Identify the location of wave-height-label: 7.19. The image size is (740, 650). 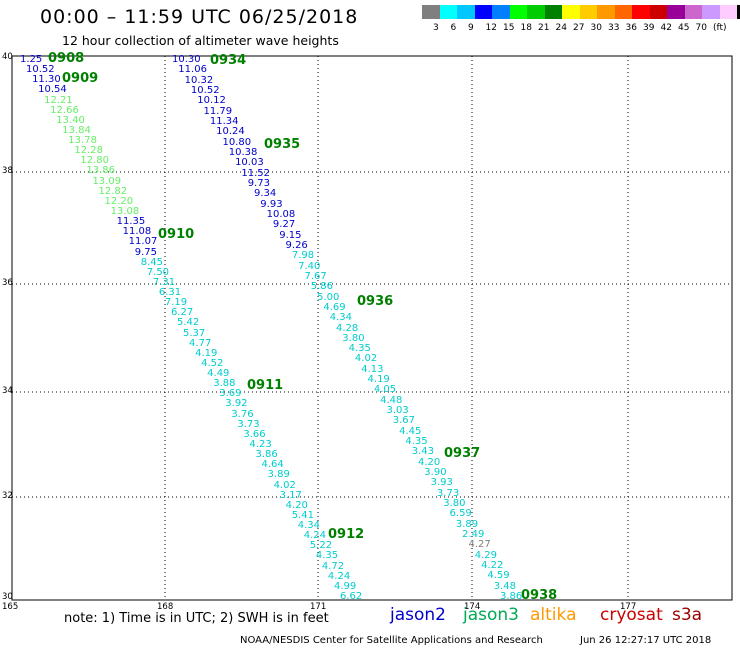
(176, 303).